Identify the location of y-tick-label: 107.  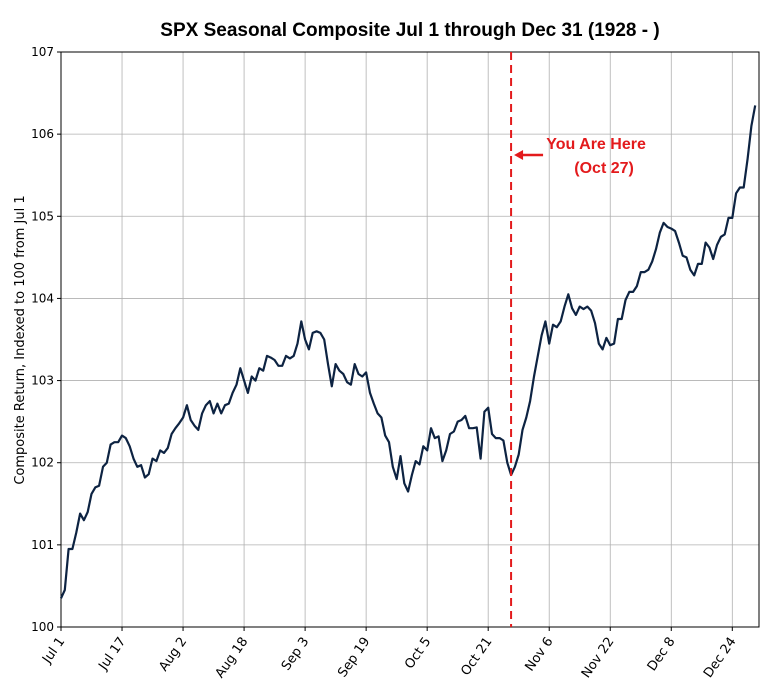
(42, 52).